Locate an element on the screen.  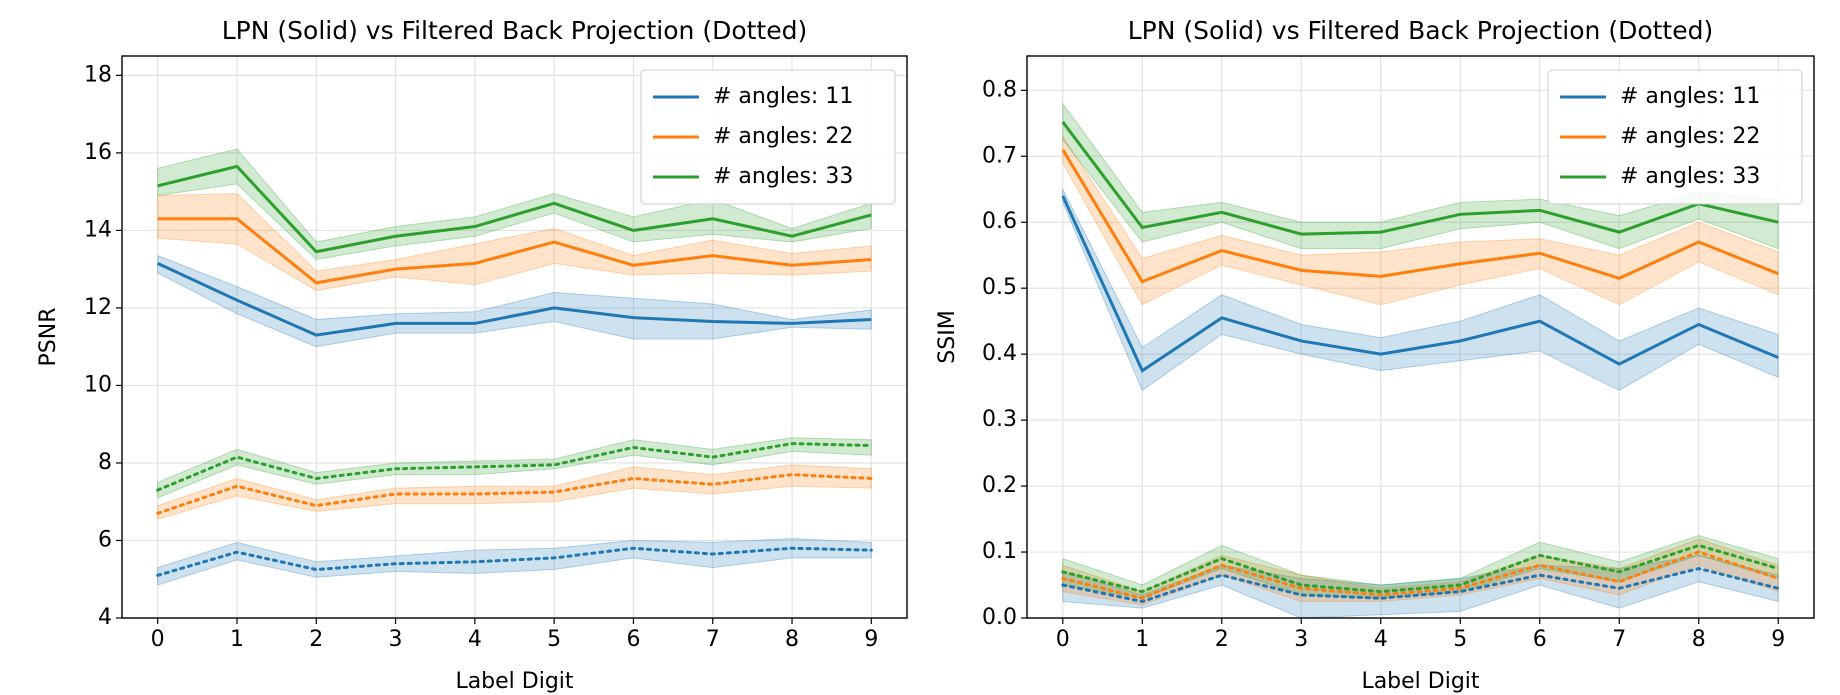
y-tick-label: 10 is located at coordinates (98, 384).